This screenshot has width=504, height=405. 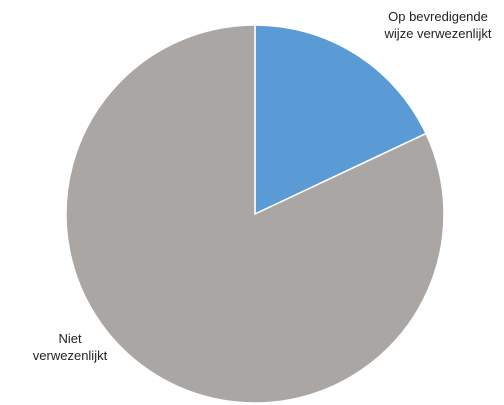 I want to click on slice-label: Niet verwezenlijkt, so click(x=70, y=347).